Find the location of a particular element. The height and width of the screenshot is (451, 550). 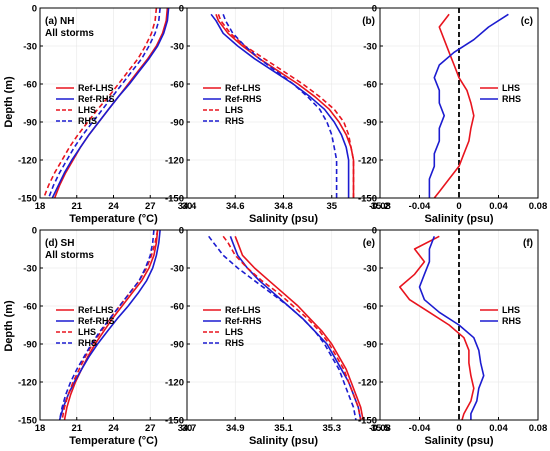

panel-label: (d) SH is located at coordinates (59, 243).